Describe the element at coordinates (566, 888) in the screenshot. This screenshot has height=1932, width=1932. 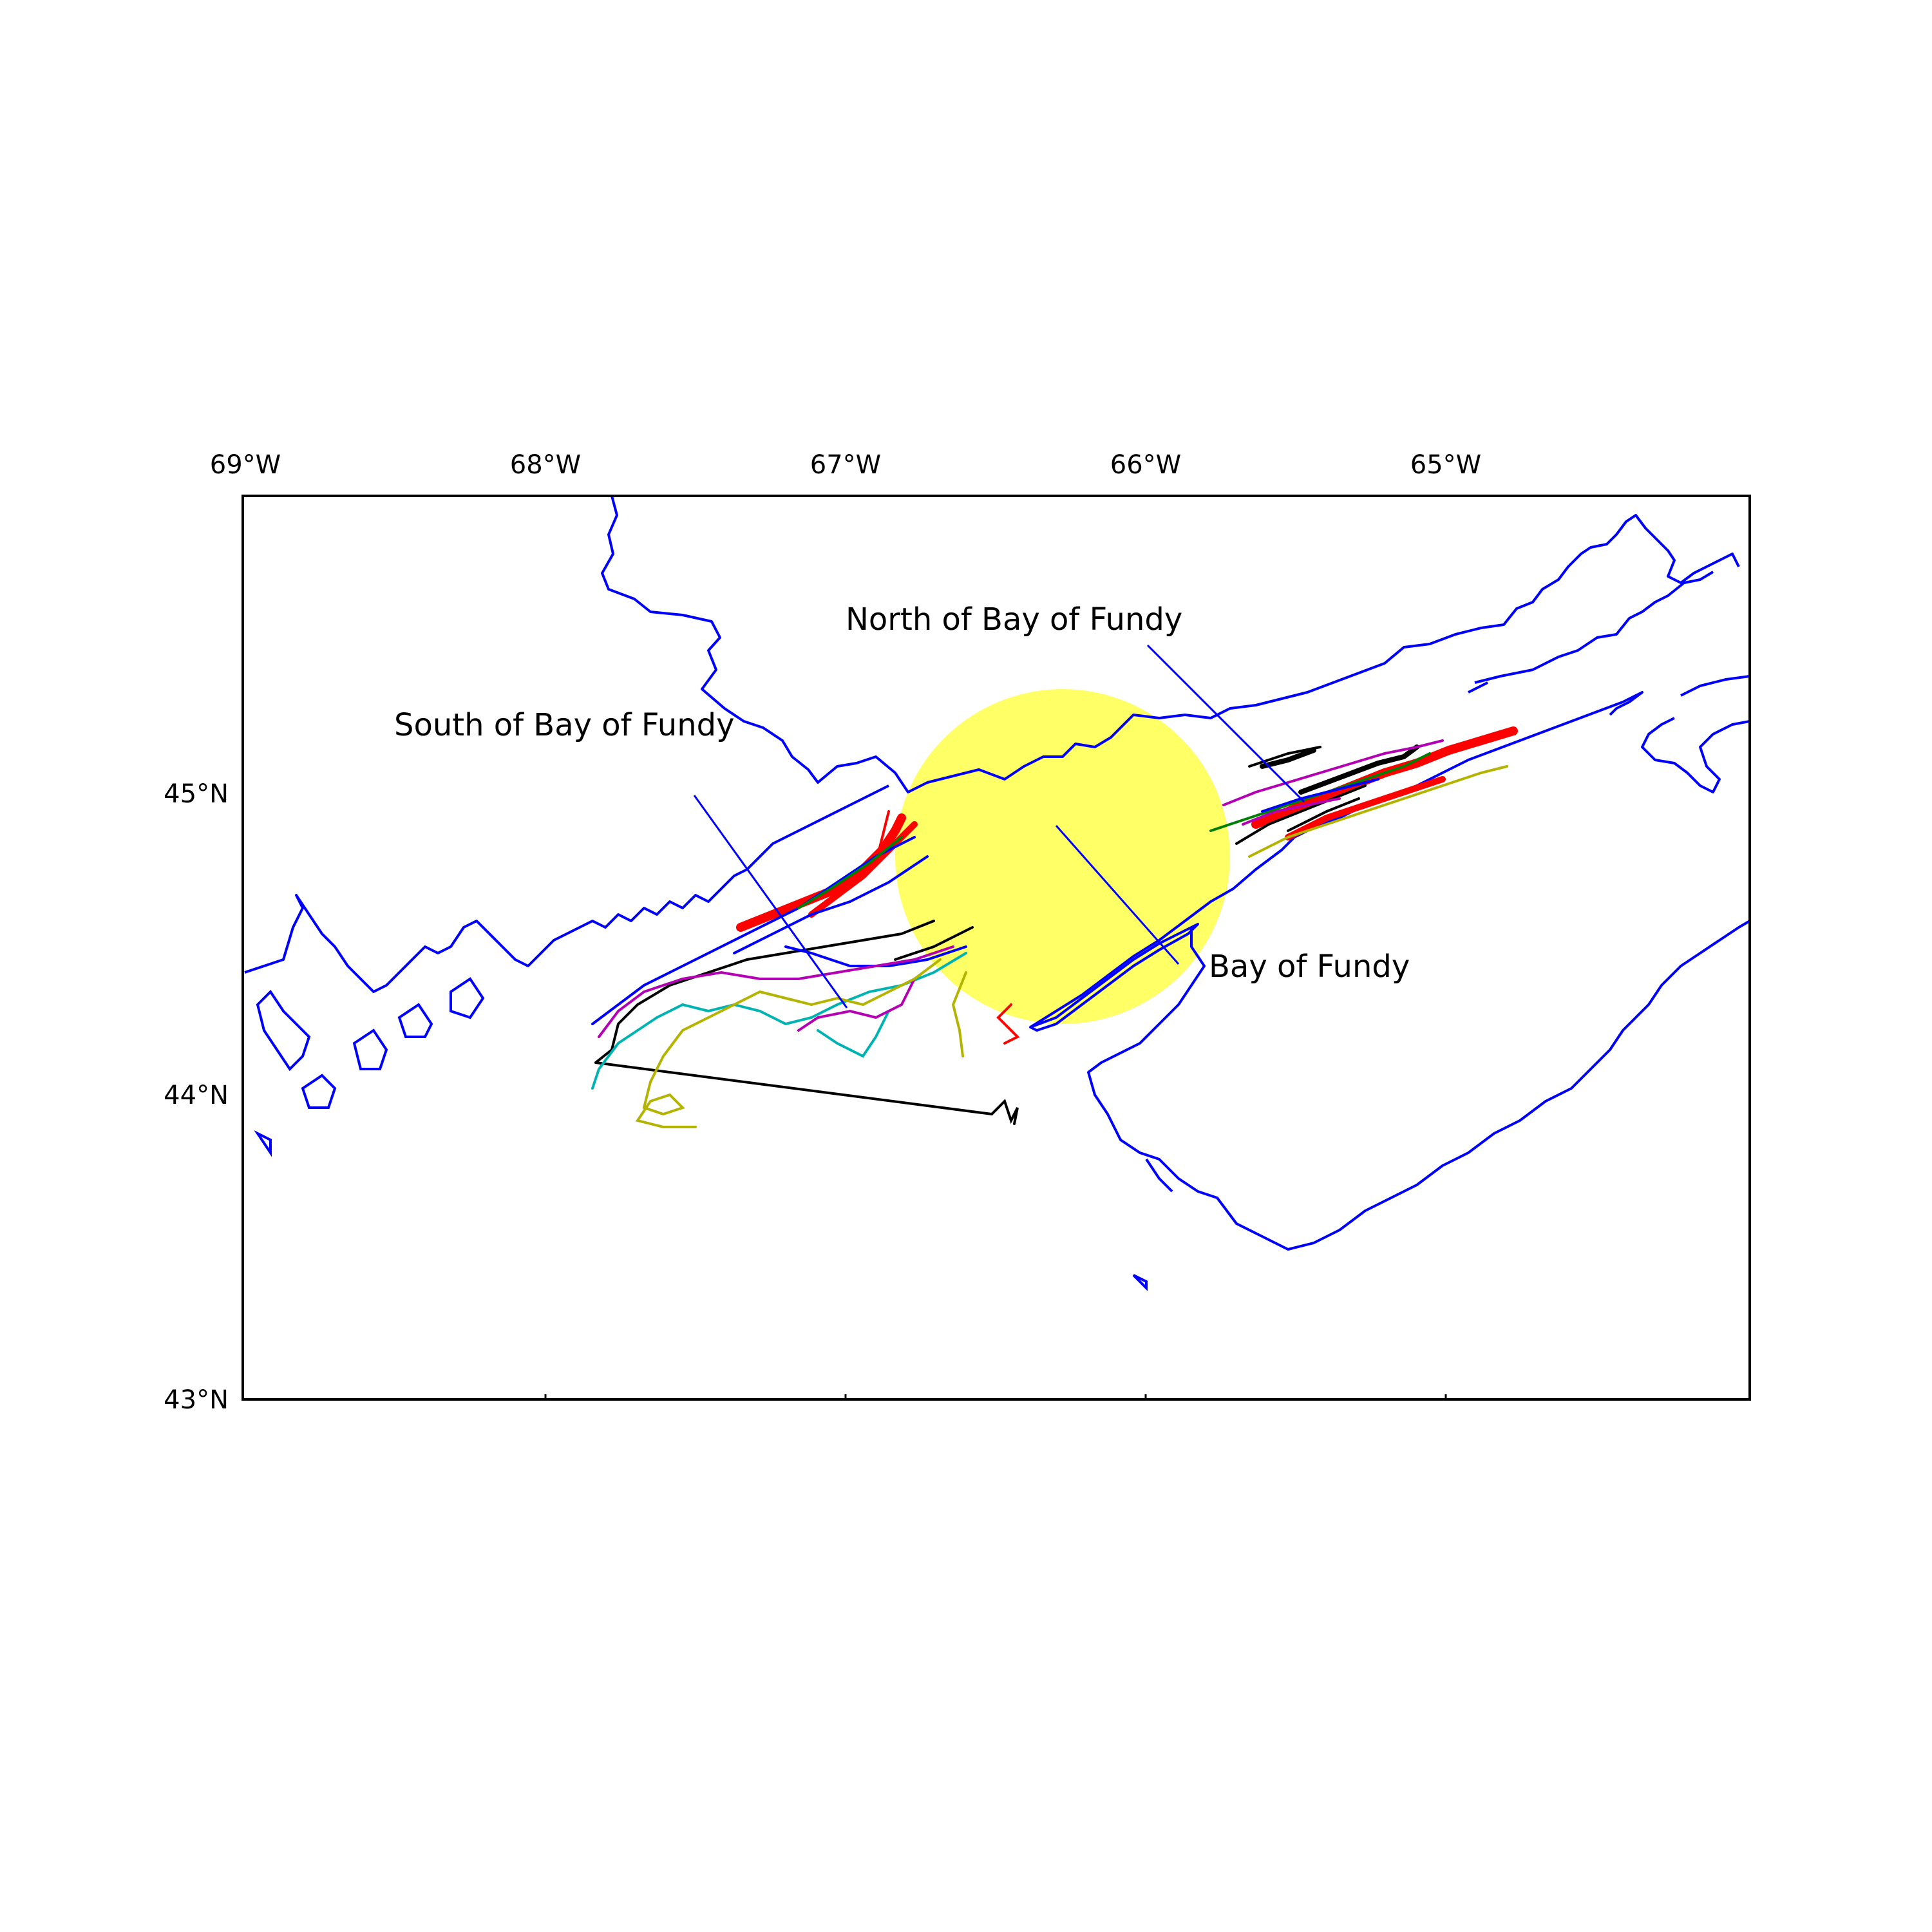
I see `maine-ragged-coast` at that location.